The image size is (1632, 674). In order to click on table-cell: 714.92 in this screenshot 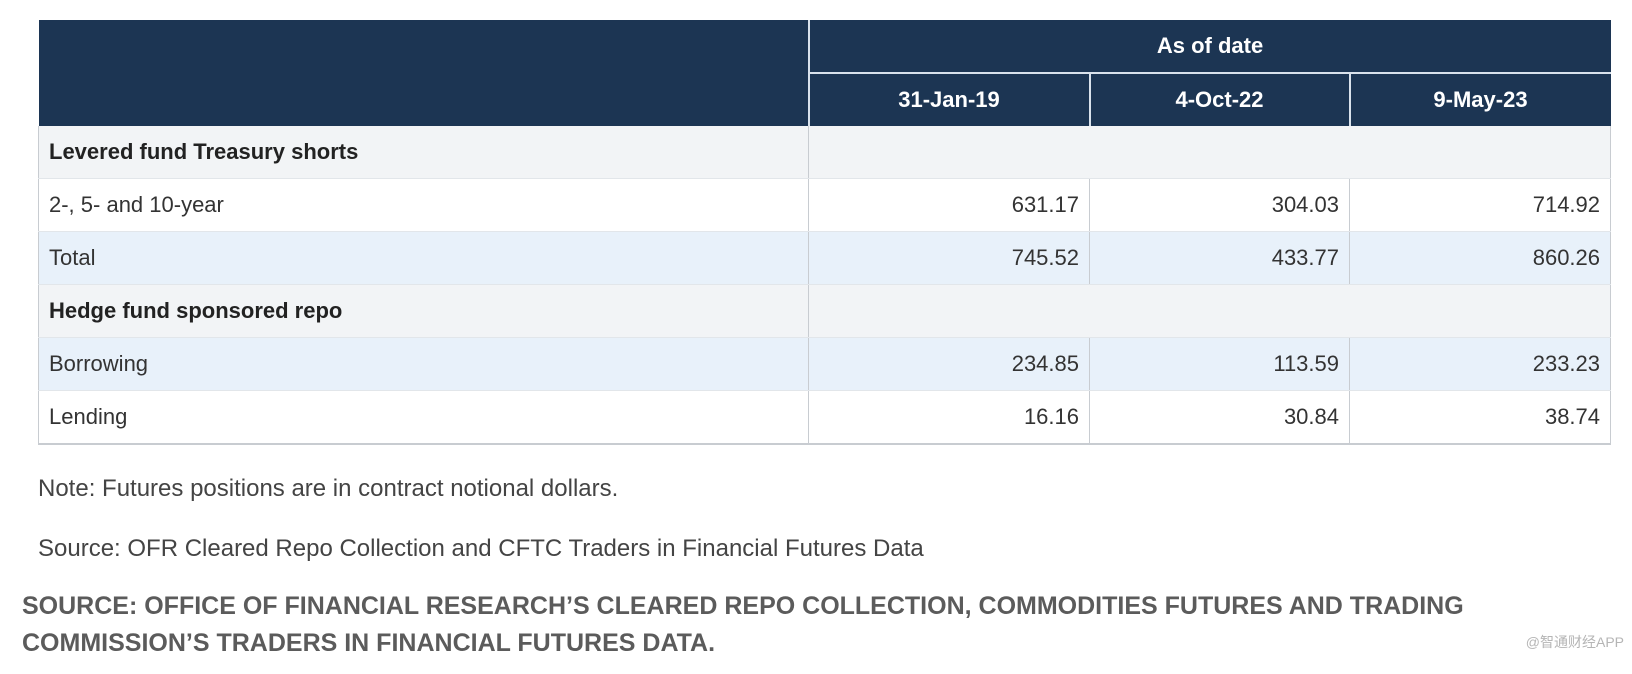, I will do `click(1480, 205)`.